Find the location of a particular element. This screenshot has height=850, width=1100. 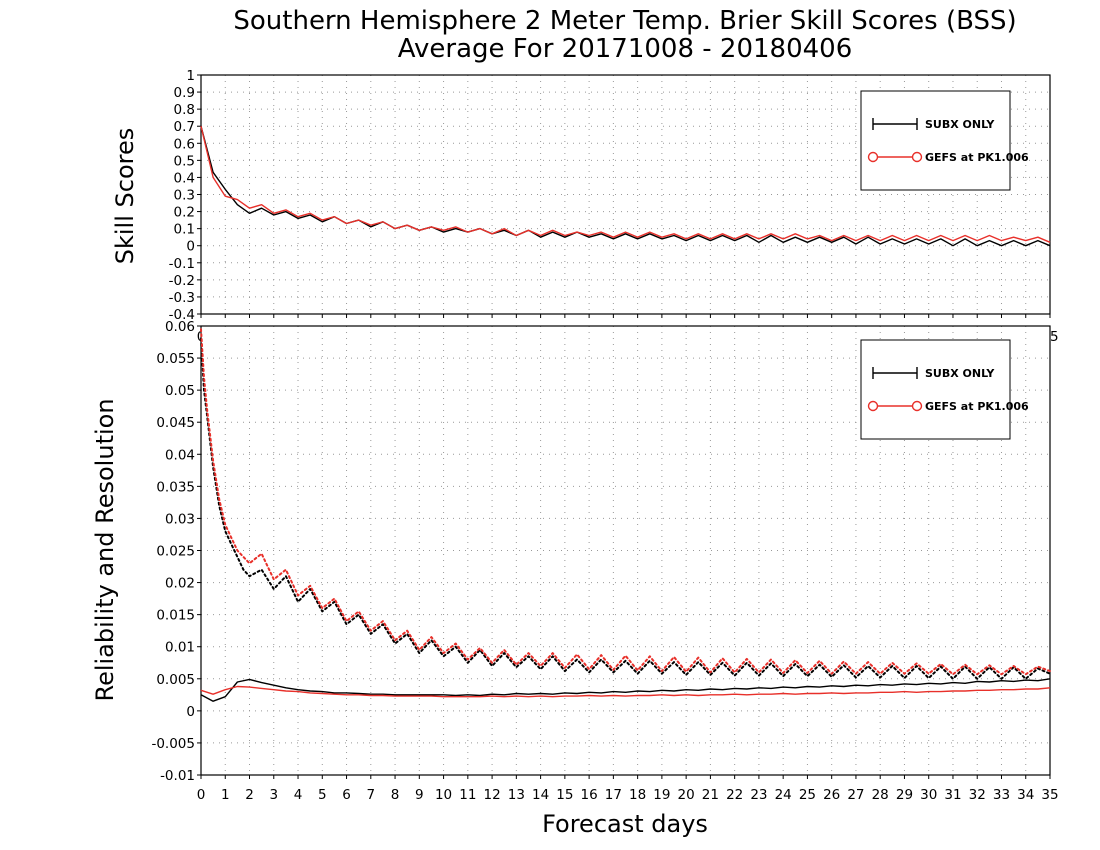

y-tick-label: 0.04 is located at coordinates (180, 455).